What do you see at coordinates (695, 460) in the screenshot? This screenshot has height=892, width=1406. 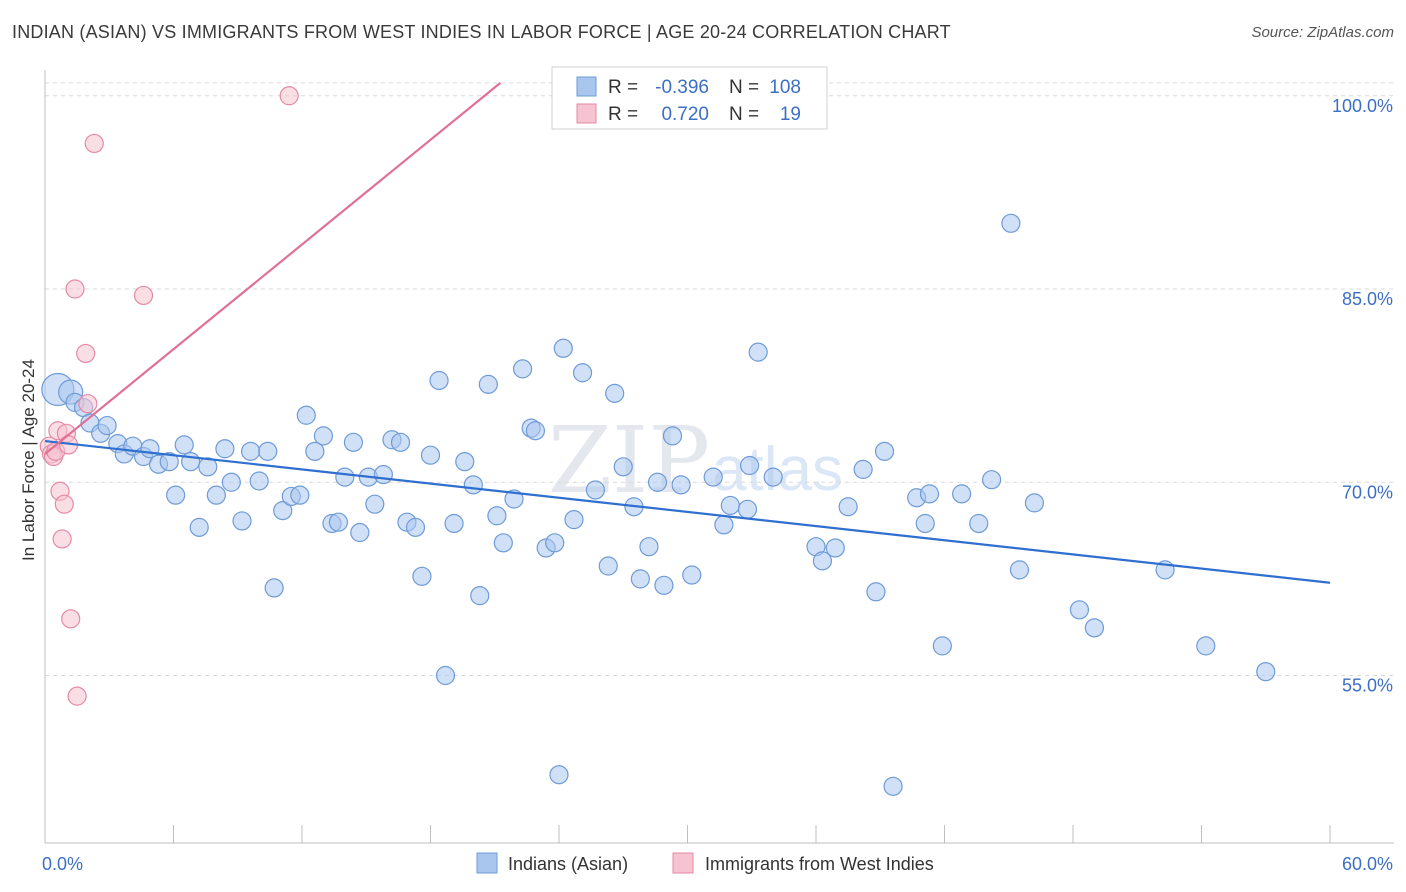 I see `watermark: ZIP atlas` at bounding box center [695, 460].